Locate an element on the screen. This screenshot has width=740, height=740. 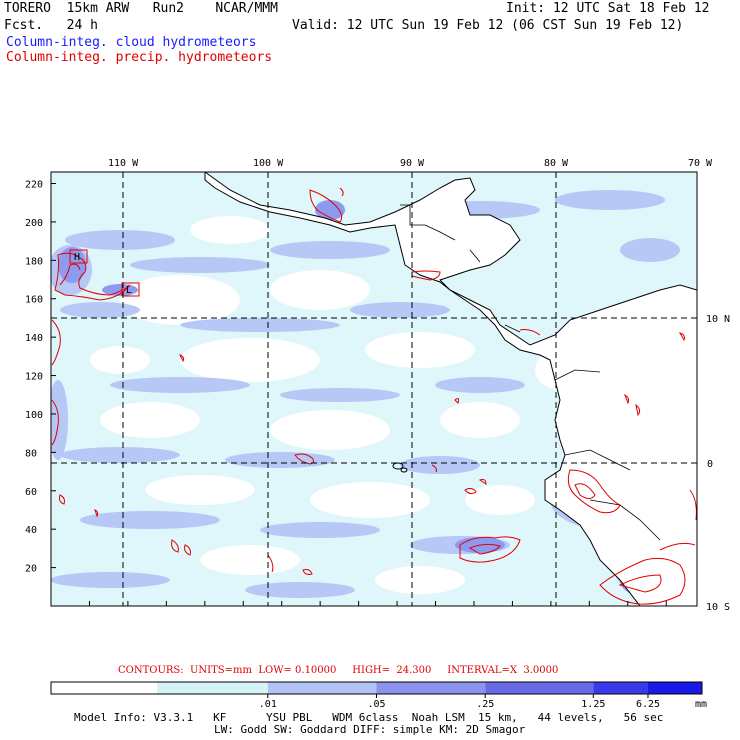
lon-label: 110 W is located at coordinates (123, 163).